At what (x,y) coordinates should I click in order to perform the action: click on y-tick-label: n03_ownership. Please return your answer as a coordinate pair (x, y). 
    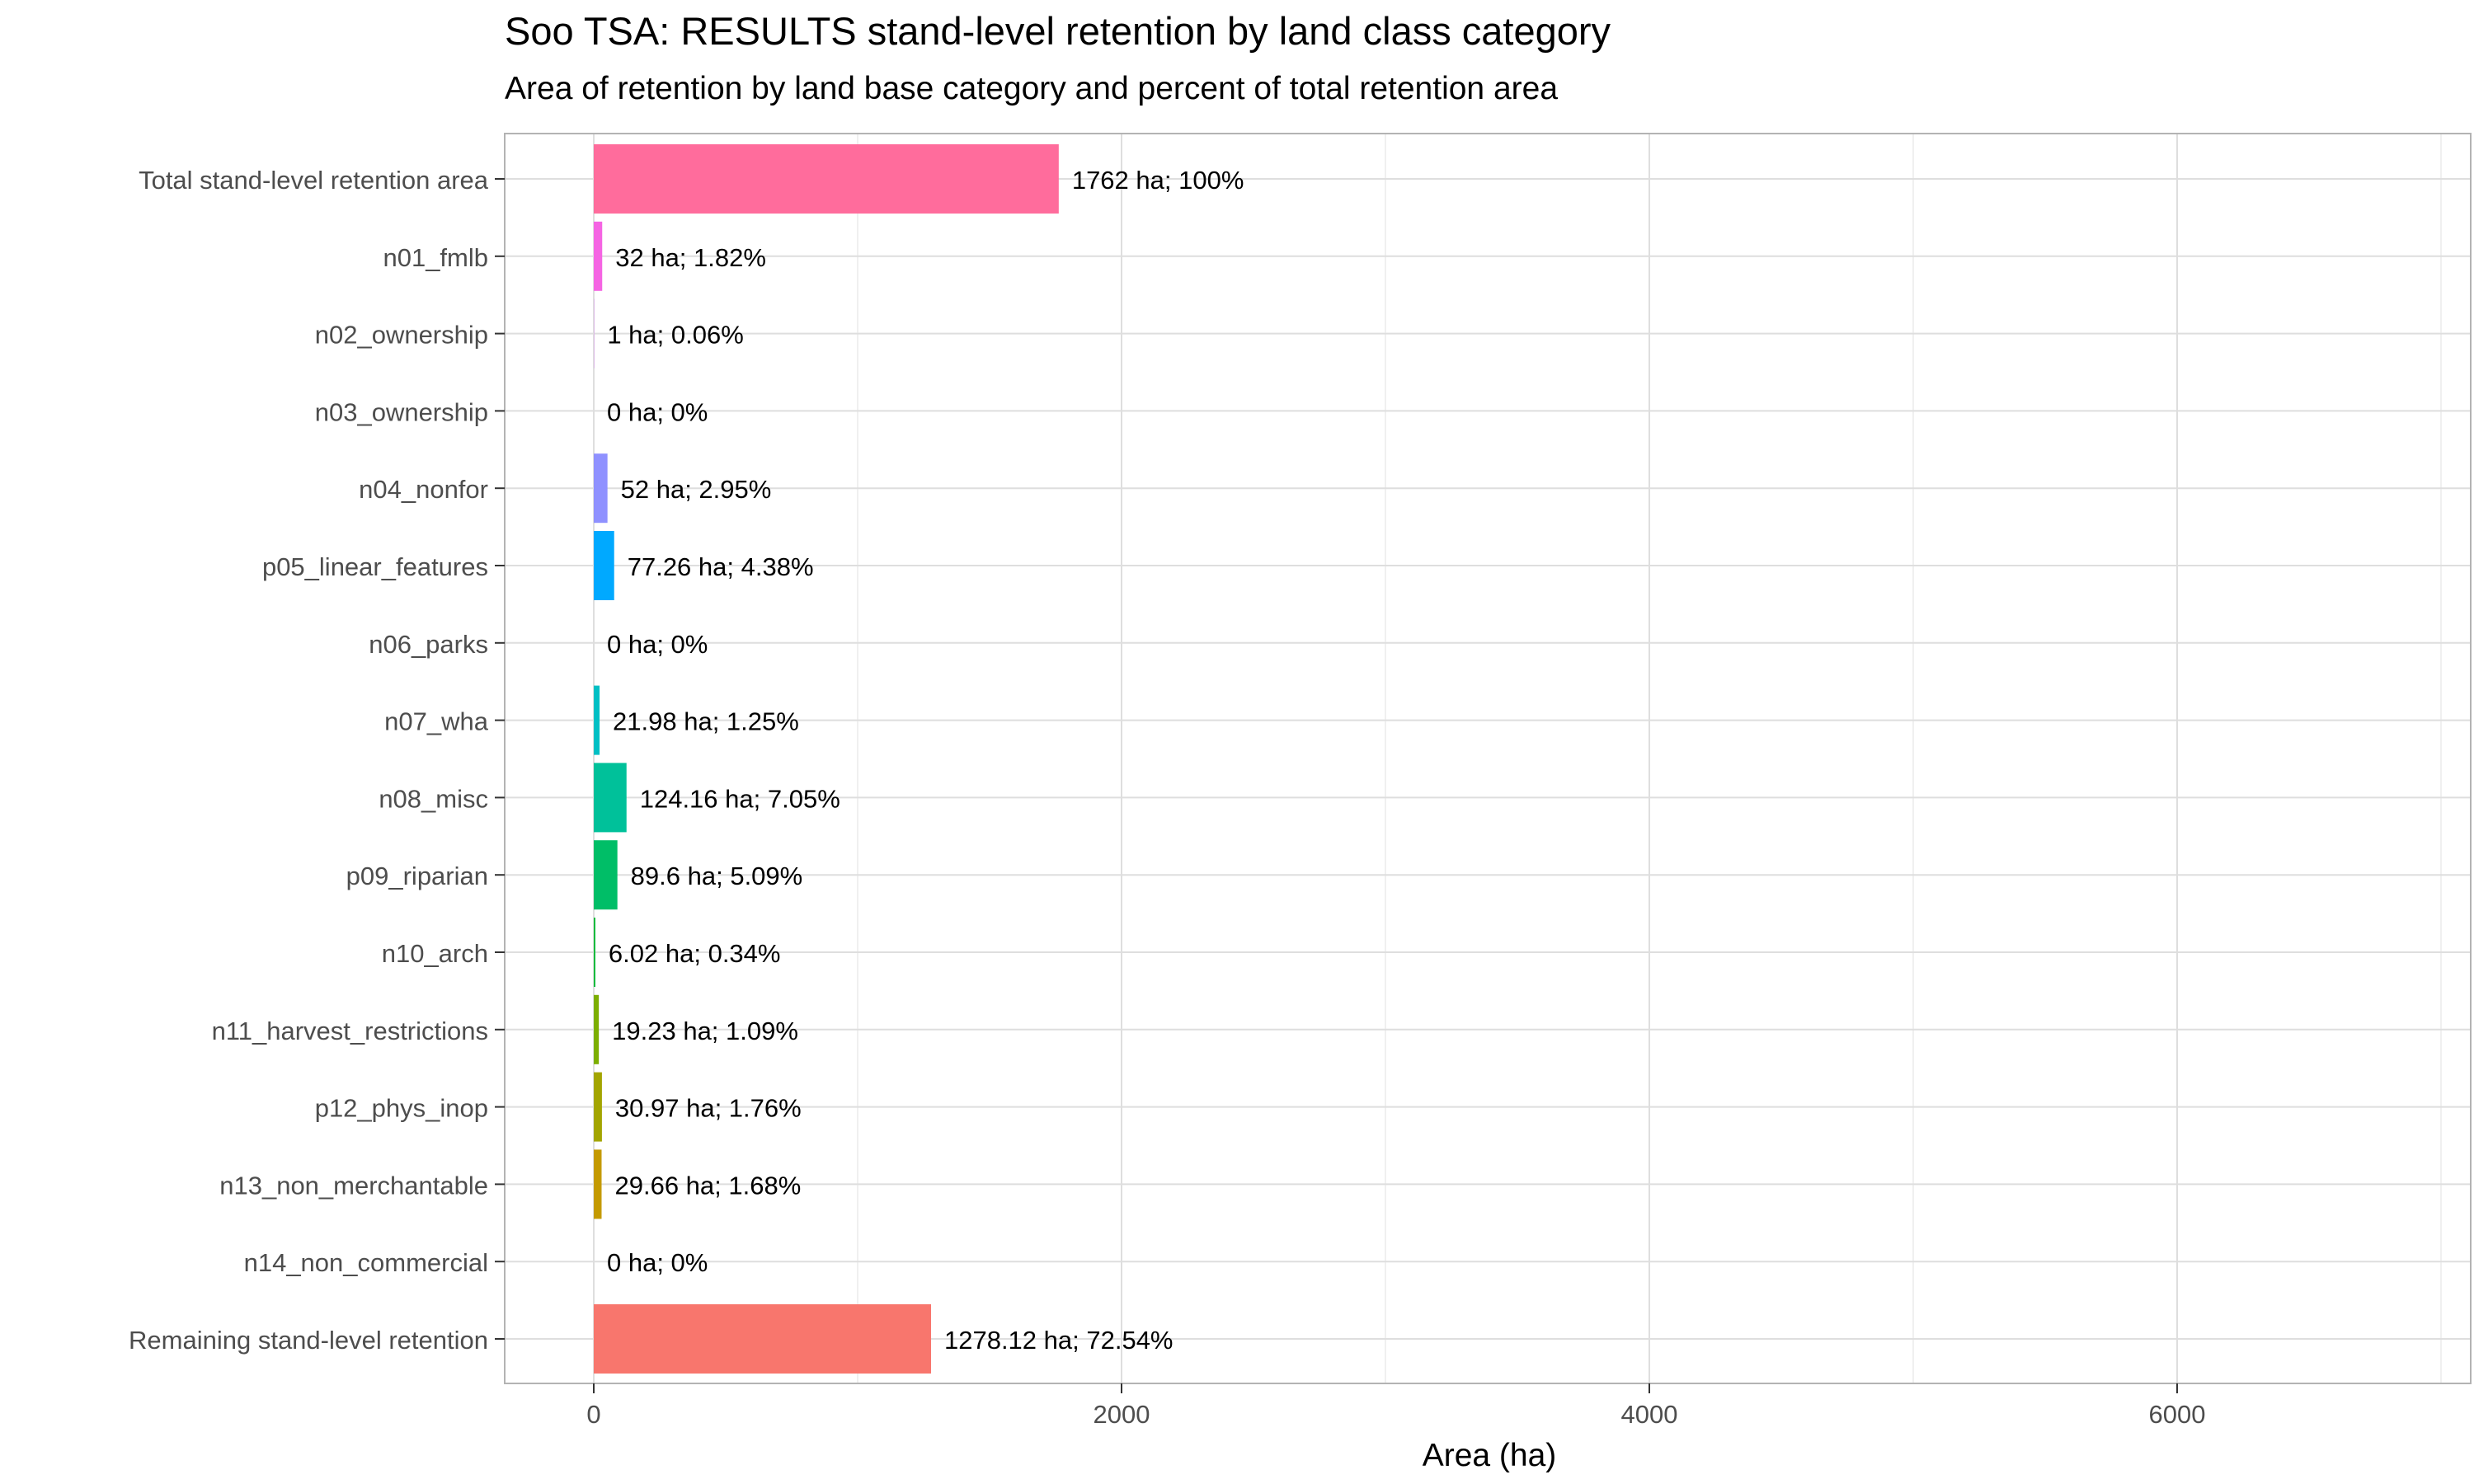
    Looking at the image, I should click on (401, 411).